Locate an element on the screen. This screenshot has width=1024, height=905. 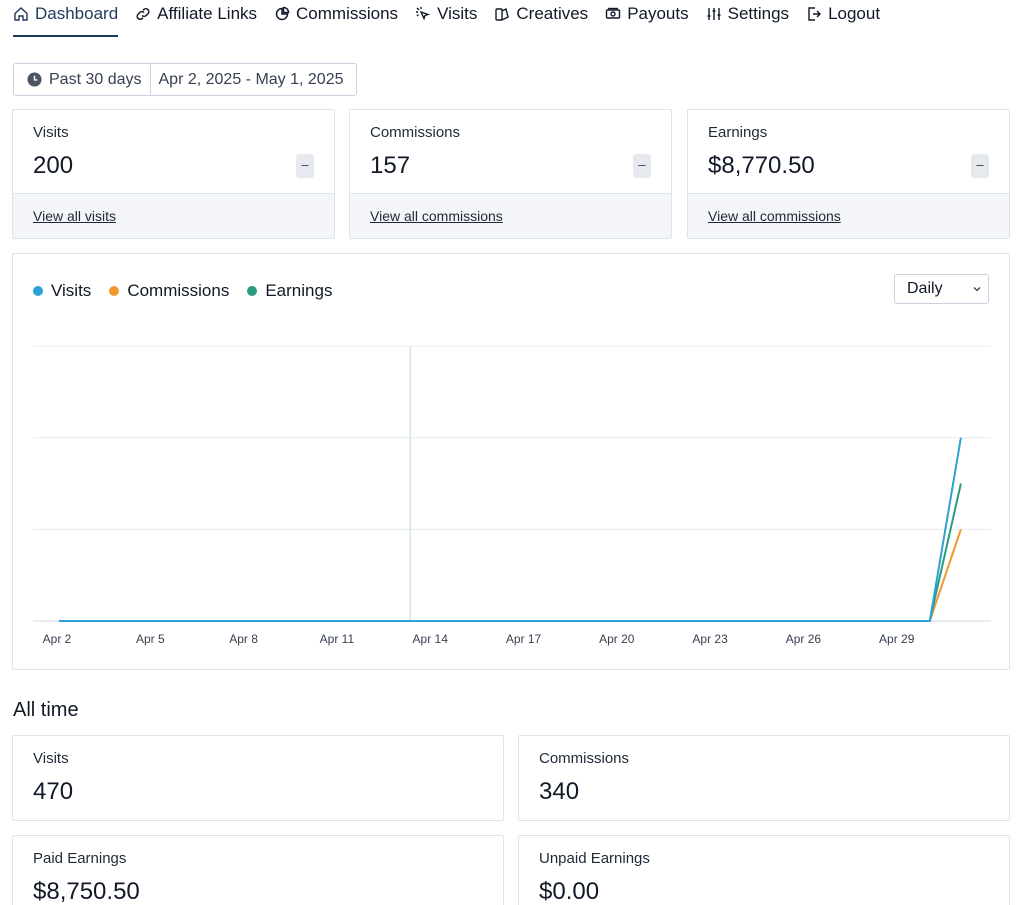
all-time-visits-card: Visits 470 is located at coordinates (258, 778).